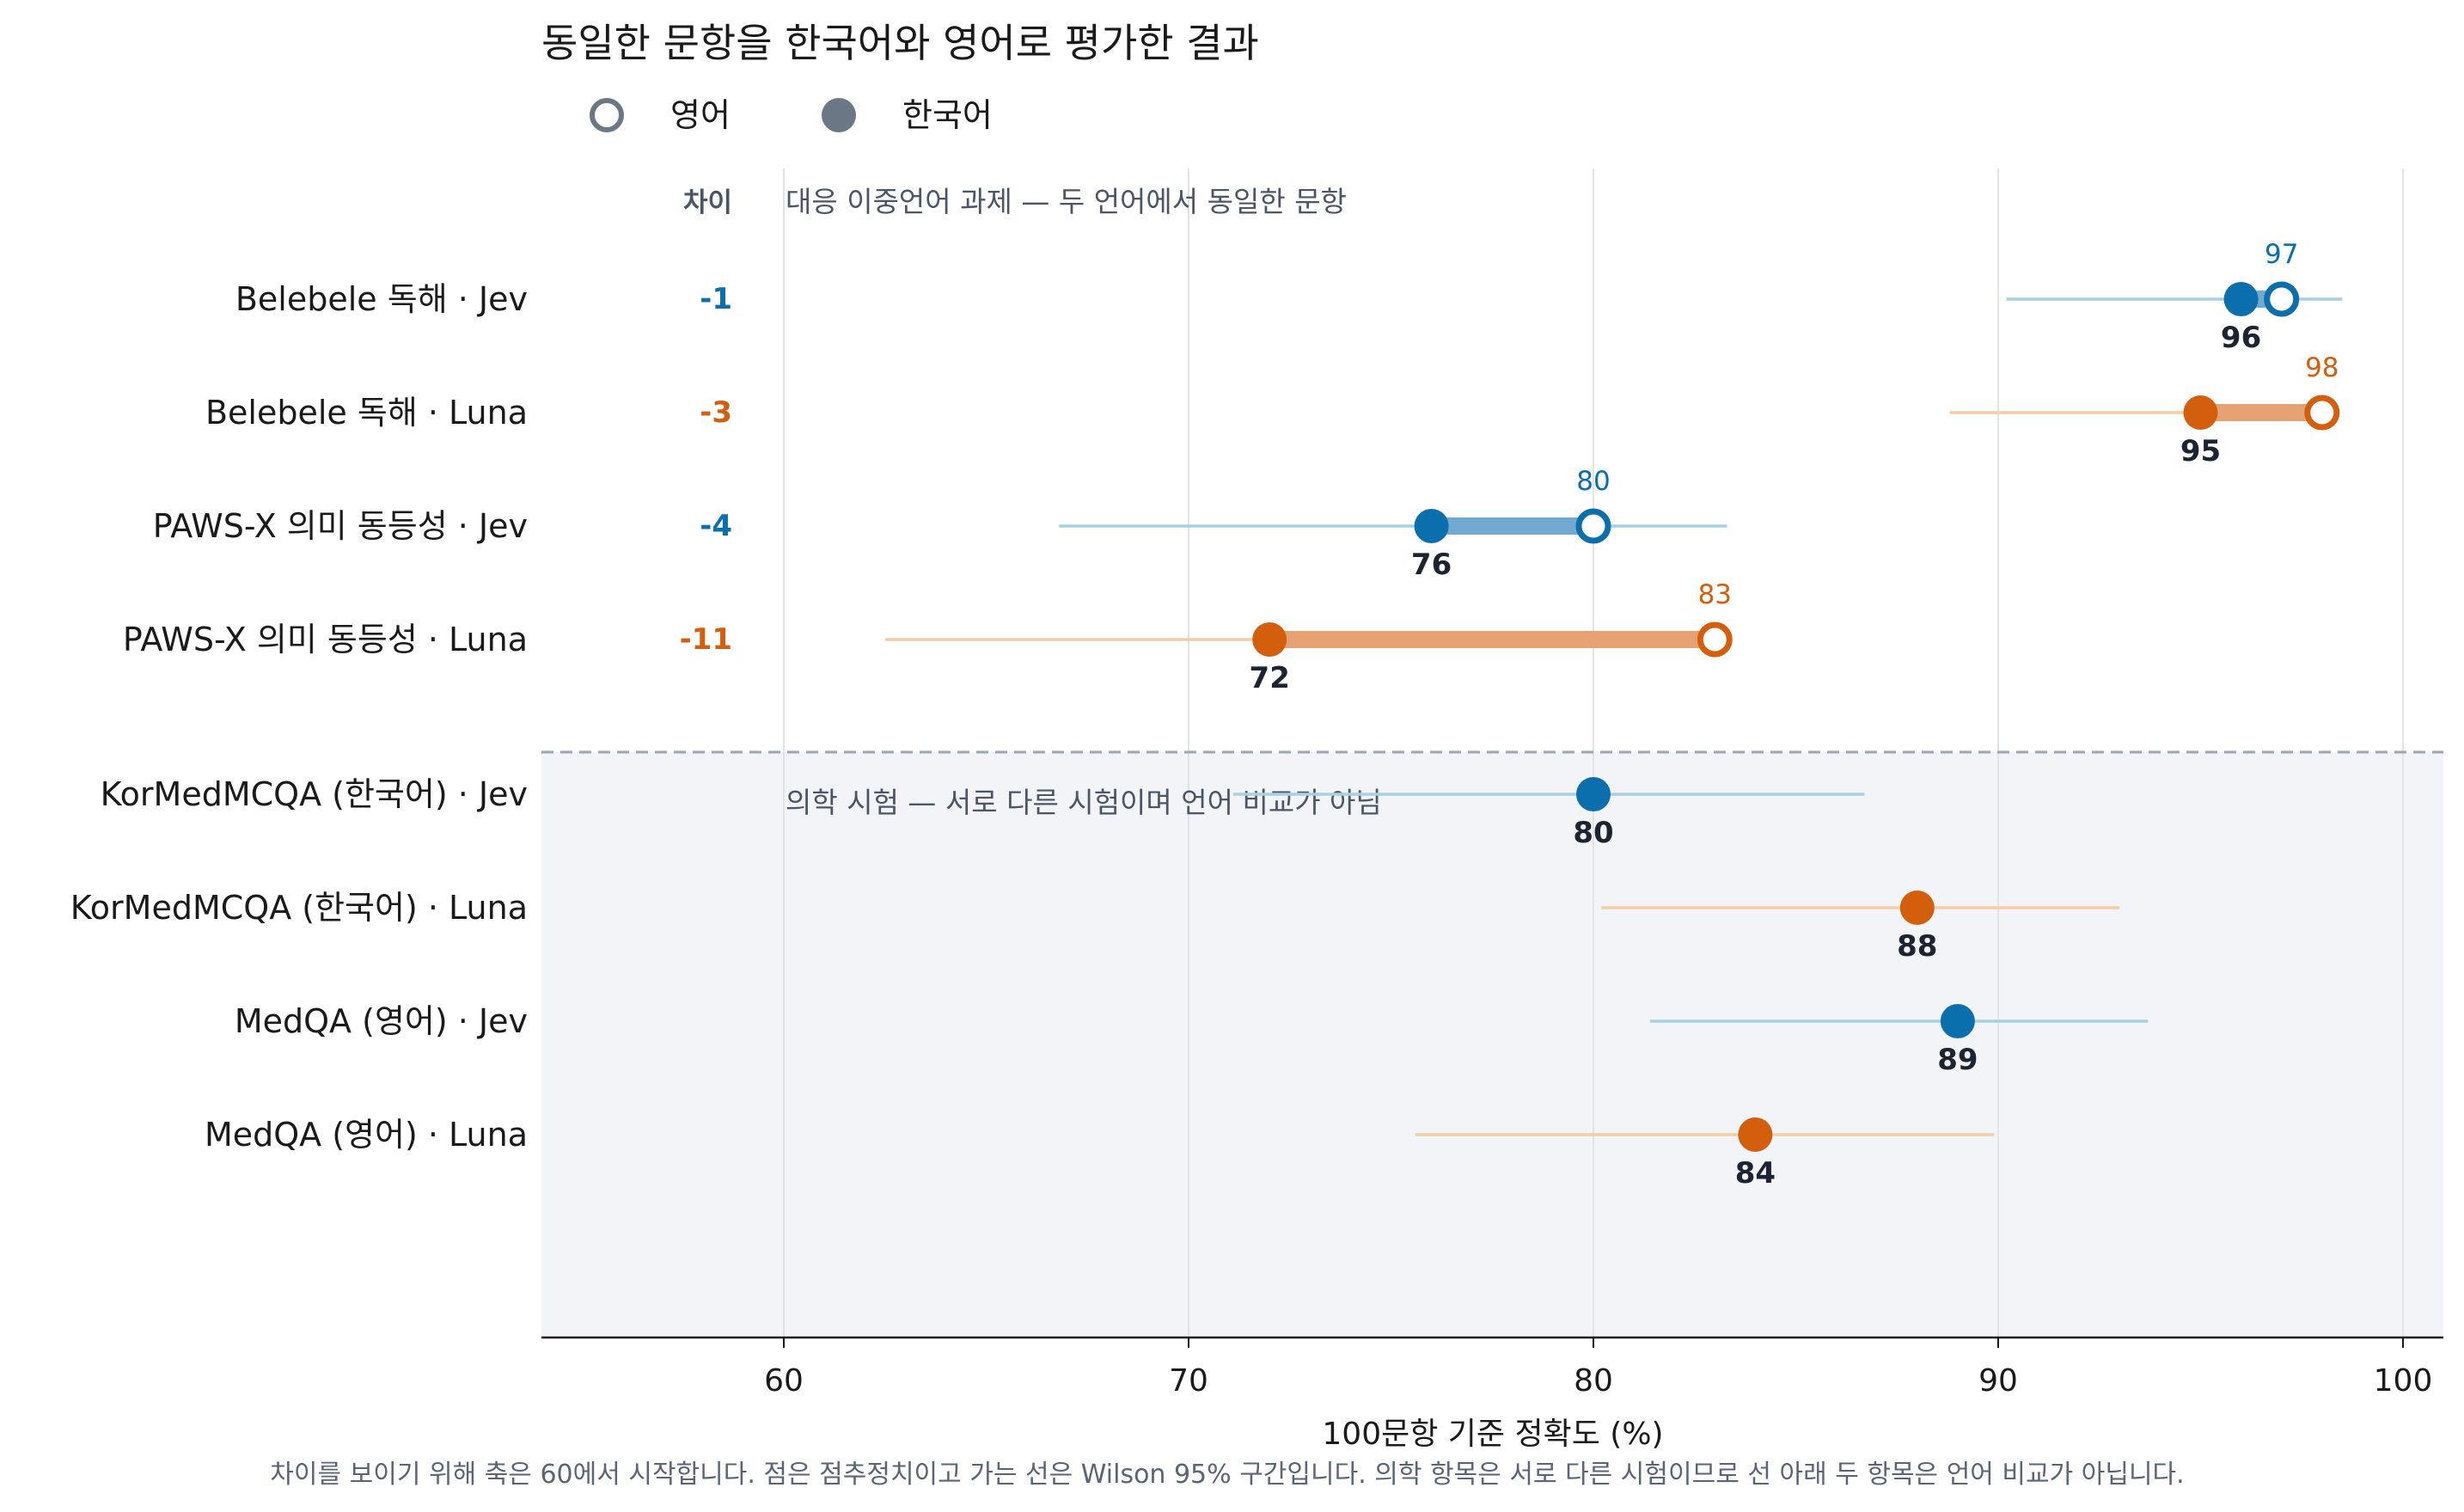 This screenshot has width=2464, height=1512. Describe the element at coordinates (2322, 367) in the screenshot. I see `english-value-label: 98` at that location.